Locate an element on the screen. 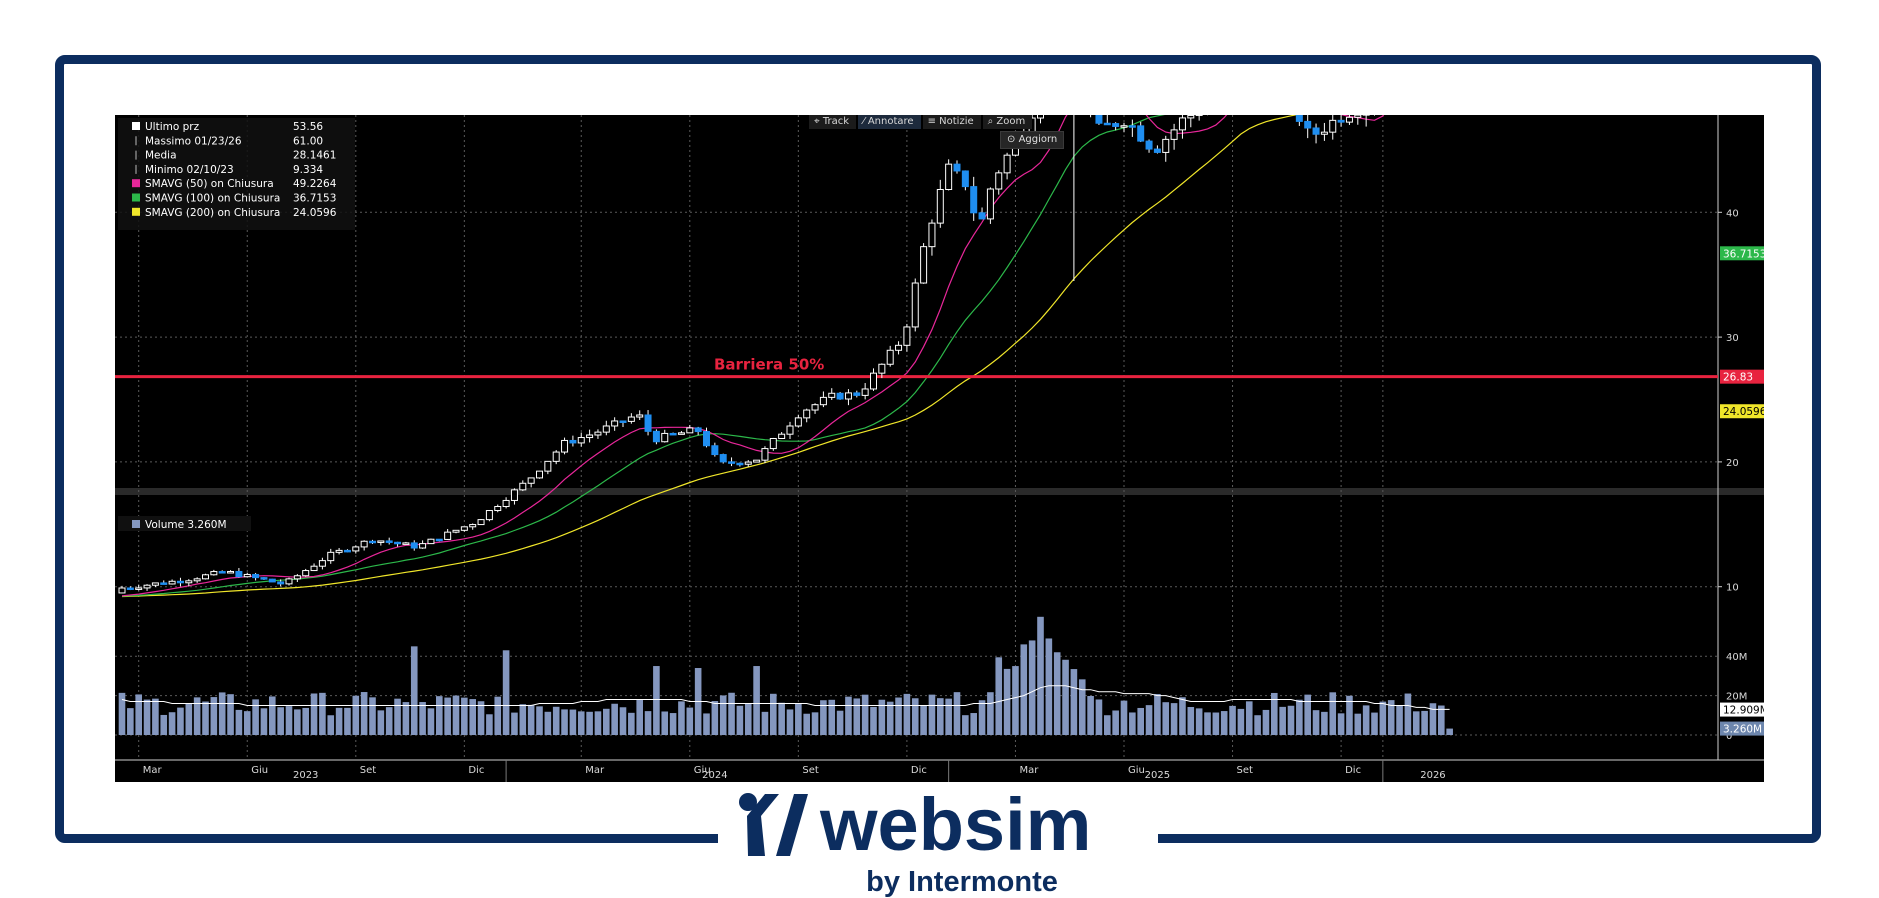 This screenshot has height=898, width=1879. year-label: 2024 is located at coordinates (714, 775).